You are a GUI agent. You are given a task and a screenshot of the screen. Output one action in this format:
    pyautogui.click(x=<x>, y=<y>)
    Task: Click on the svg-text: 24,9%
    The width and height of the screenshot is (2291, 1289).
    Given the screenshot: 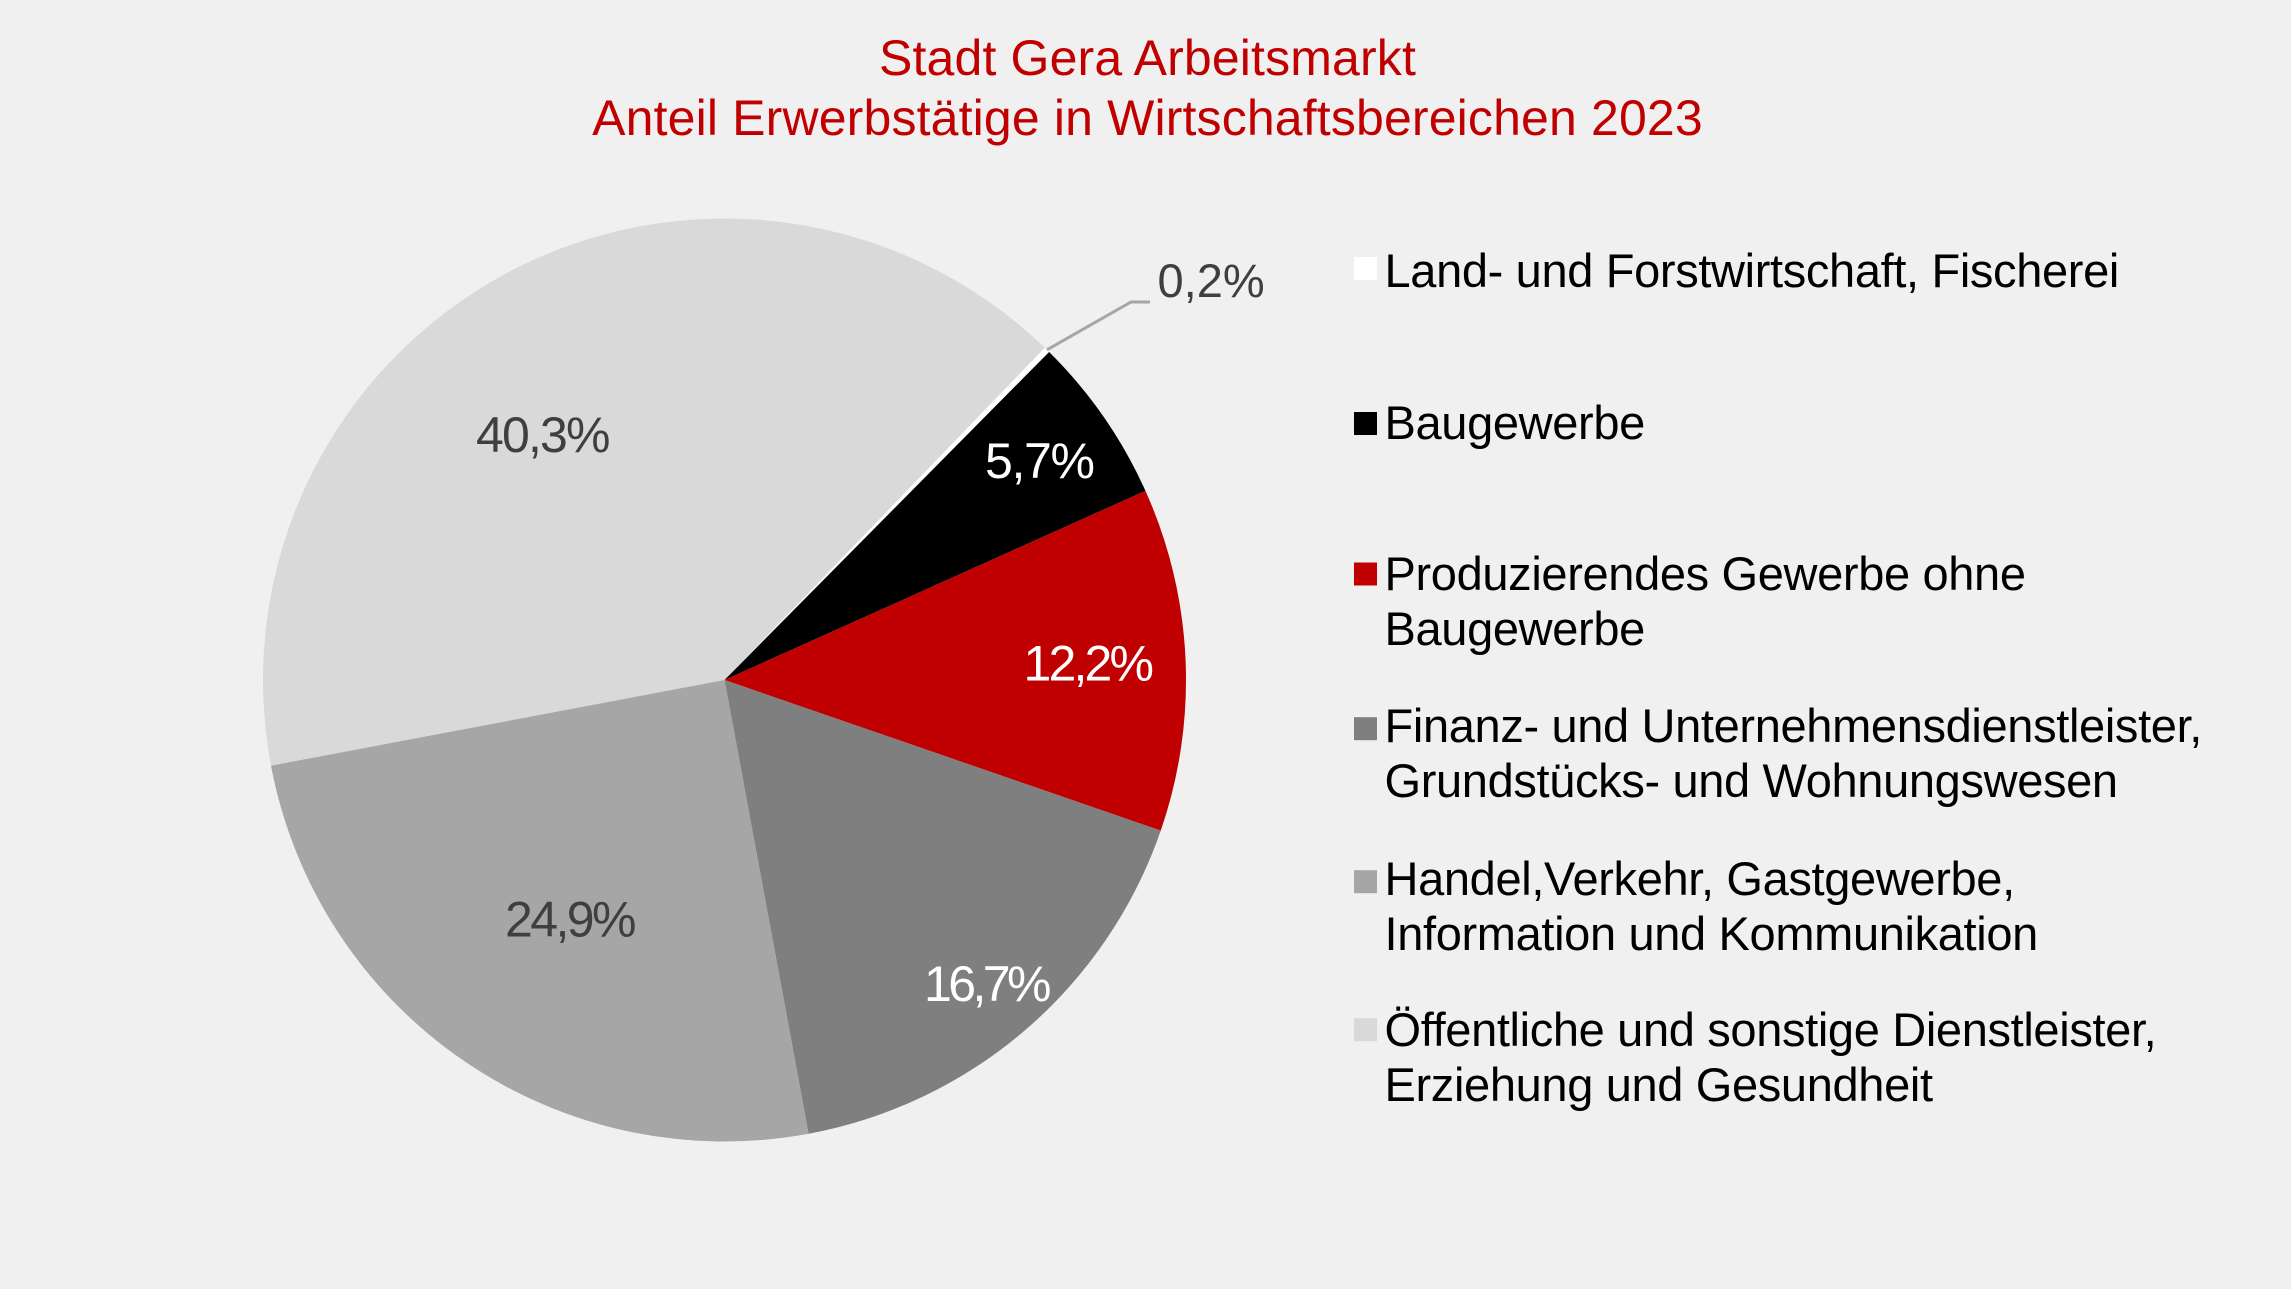 What is the action you would take?
    pyautogui.click(x=571, y=919)
    